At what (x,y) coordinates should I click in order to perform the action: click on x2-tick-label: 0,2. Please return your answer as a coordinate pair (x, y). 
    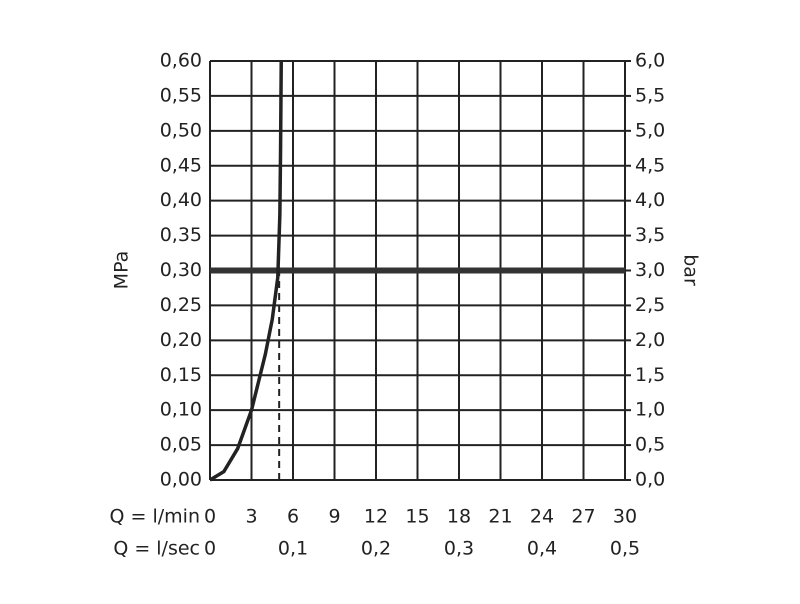
    Looking at the image, I should click on (376, 549).